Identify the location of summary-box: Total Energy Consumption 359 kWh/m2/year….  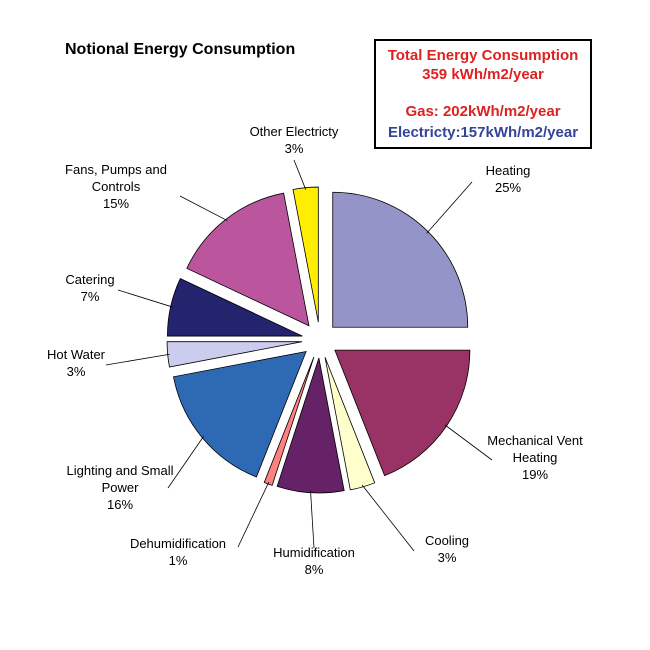
(483, 94).